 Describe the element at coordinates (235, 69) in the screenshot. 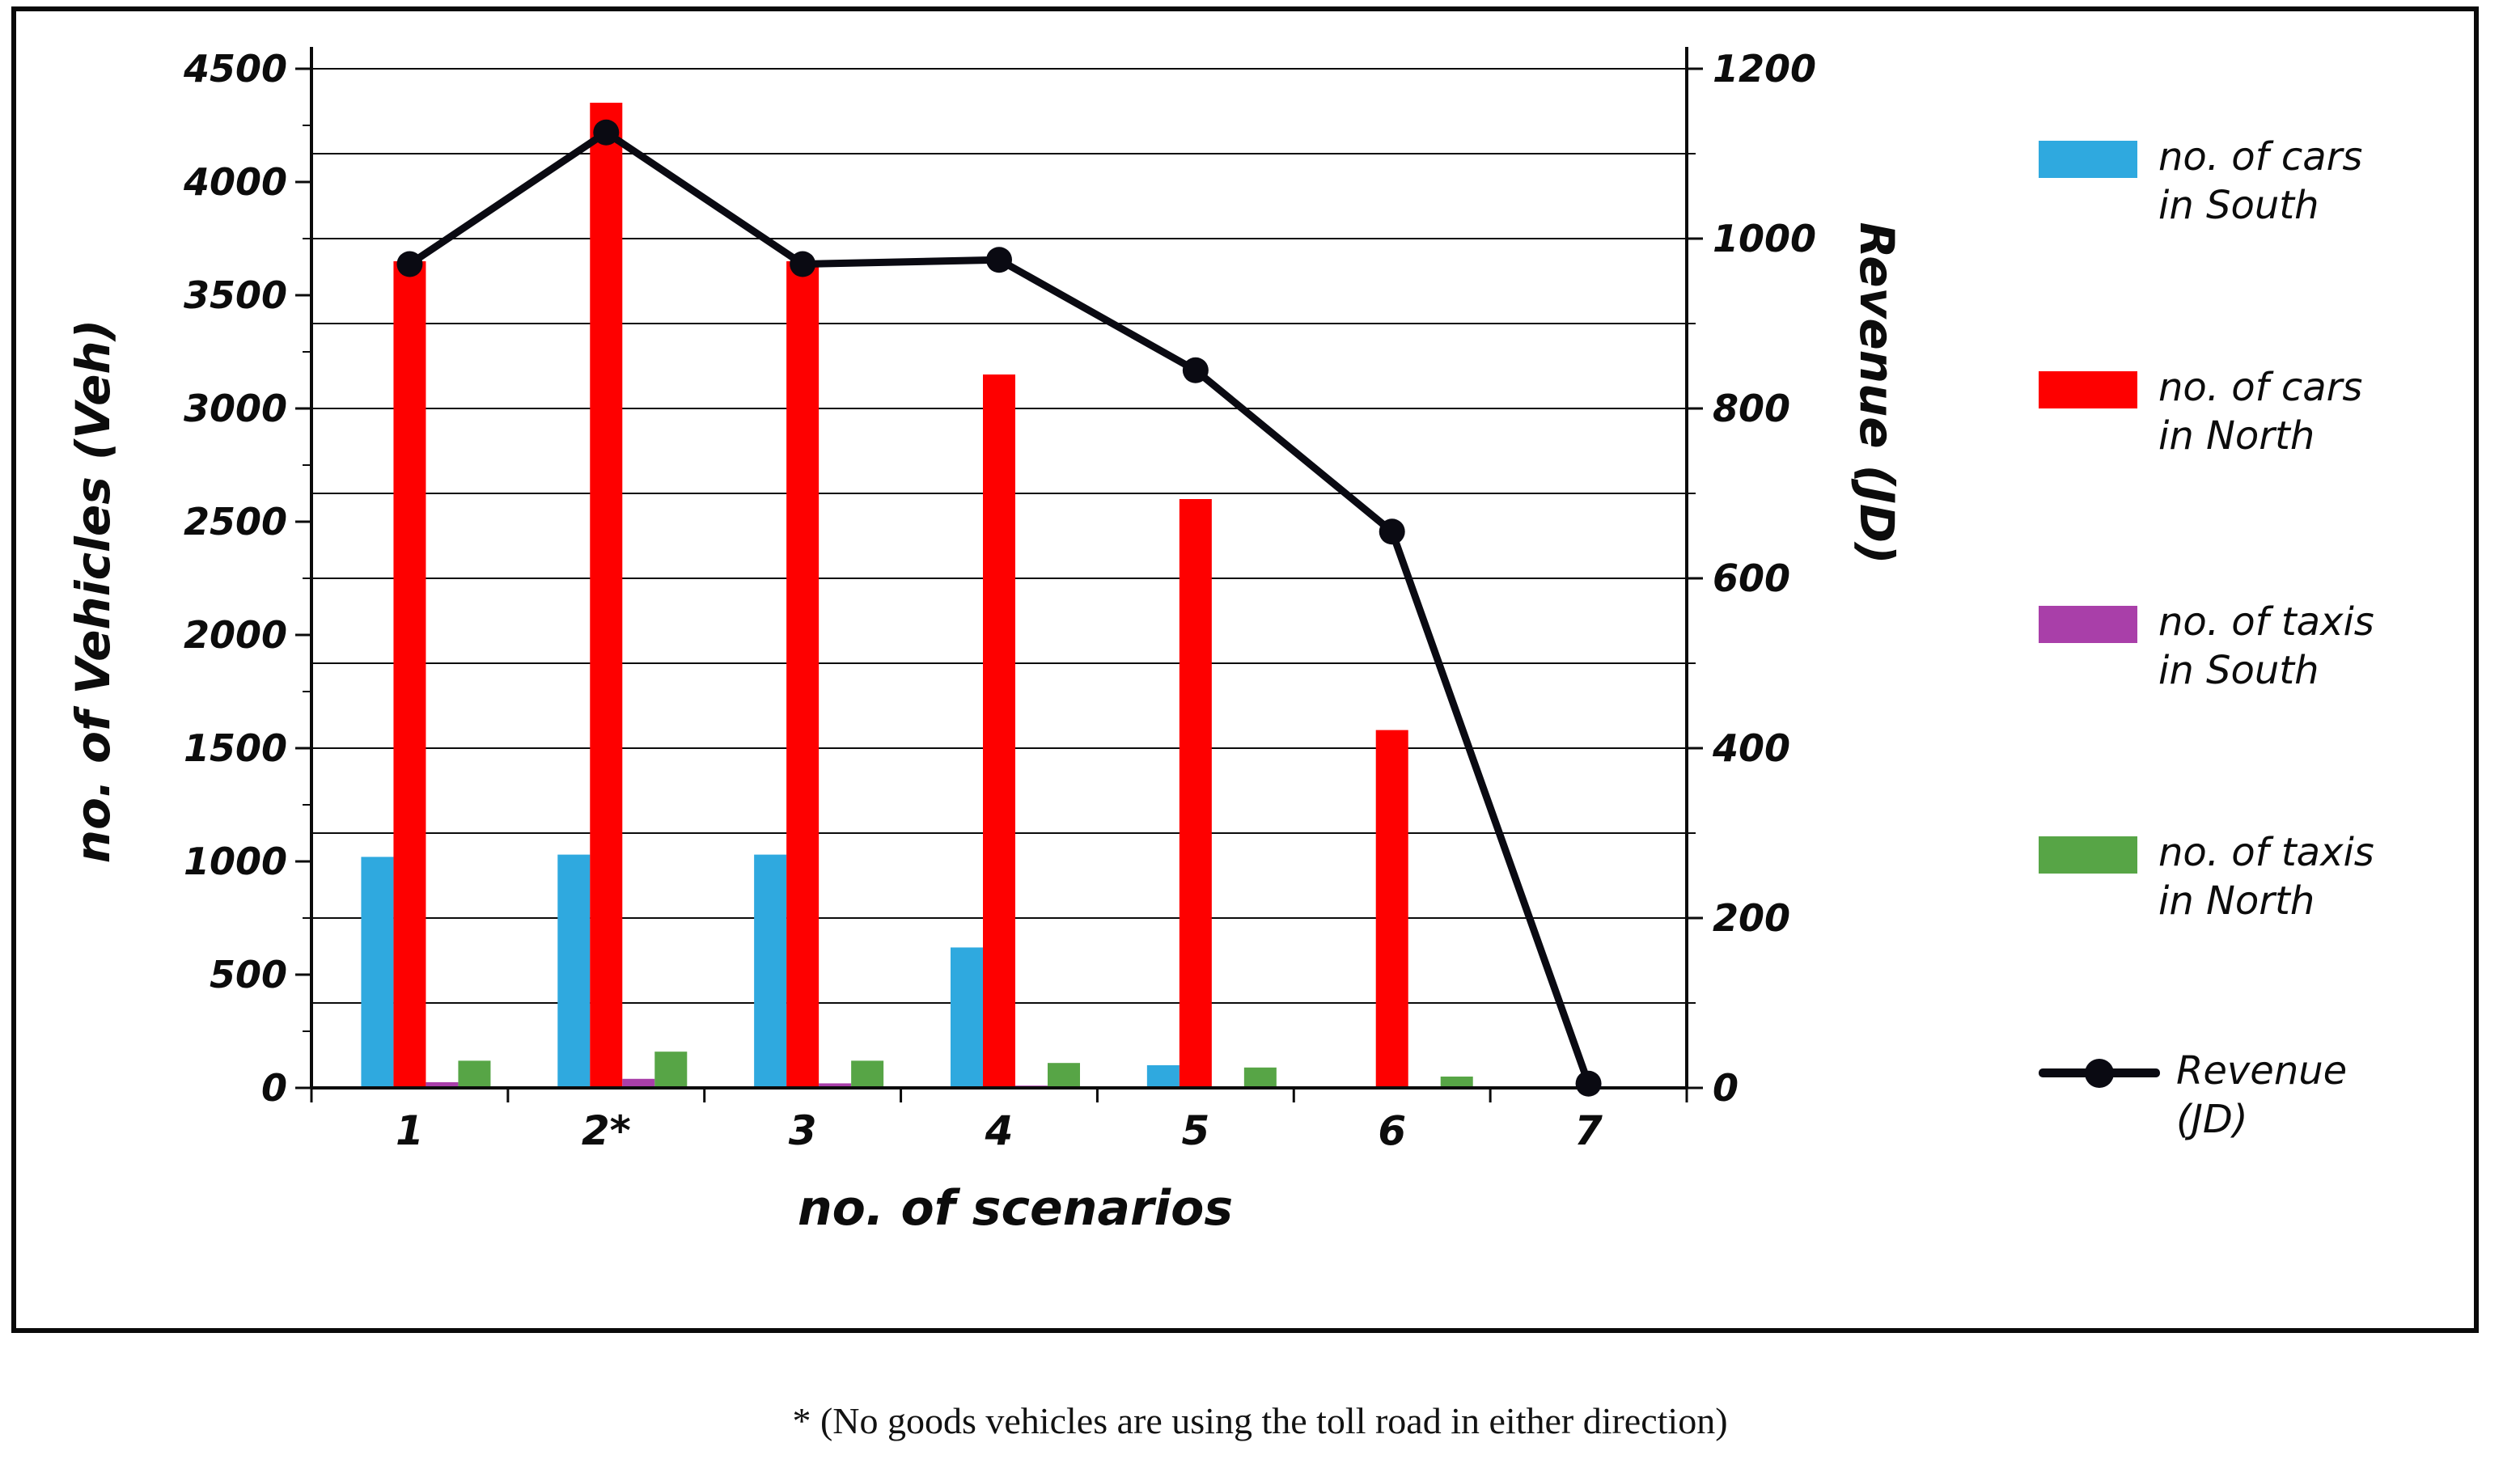

I see `left-tick-label: 4500` at that location.